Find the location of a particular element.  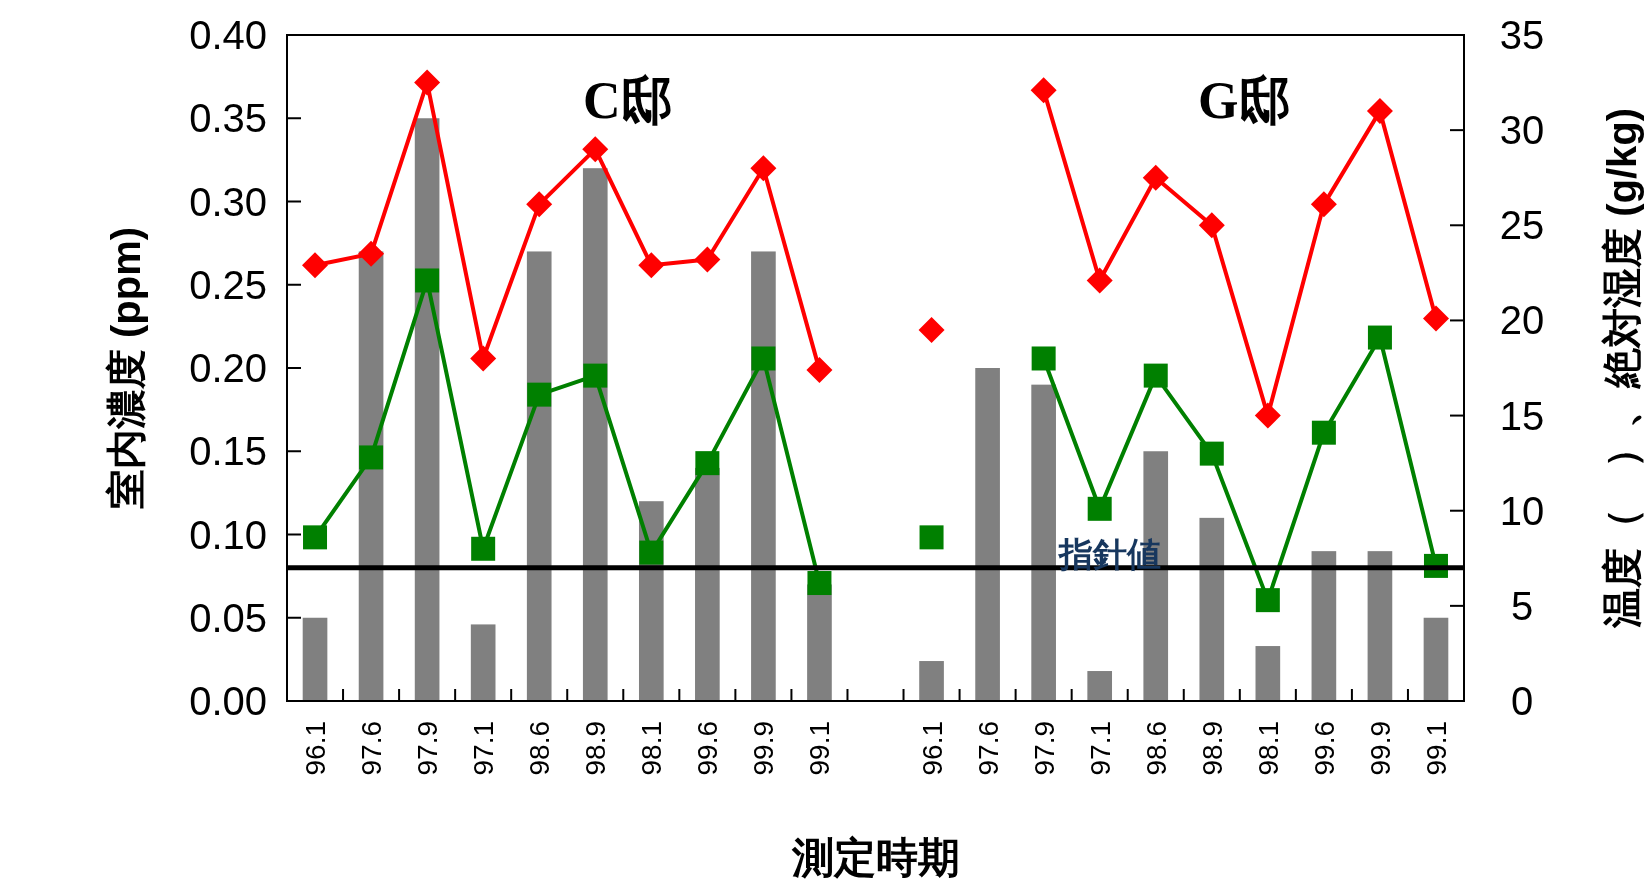

y-tick-label: 0.00 is located at coordinates (228, 701).